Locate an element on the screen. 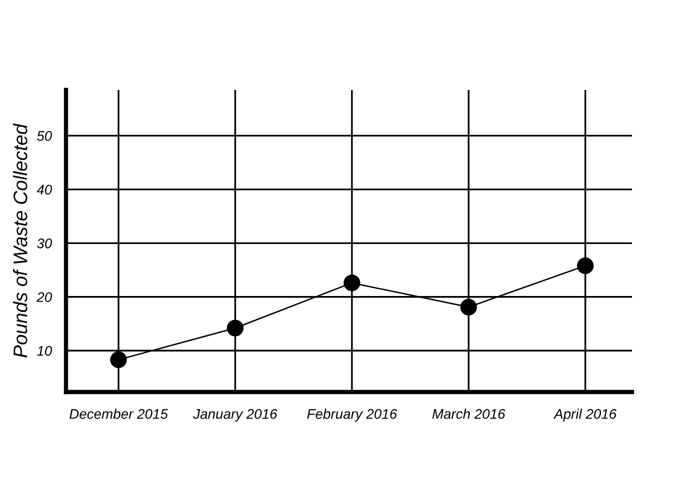 This screenshot has height=494, width=695. x-tick-label: March 2016 is located at coordinates (469, 413).